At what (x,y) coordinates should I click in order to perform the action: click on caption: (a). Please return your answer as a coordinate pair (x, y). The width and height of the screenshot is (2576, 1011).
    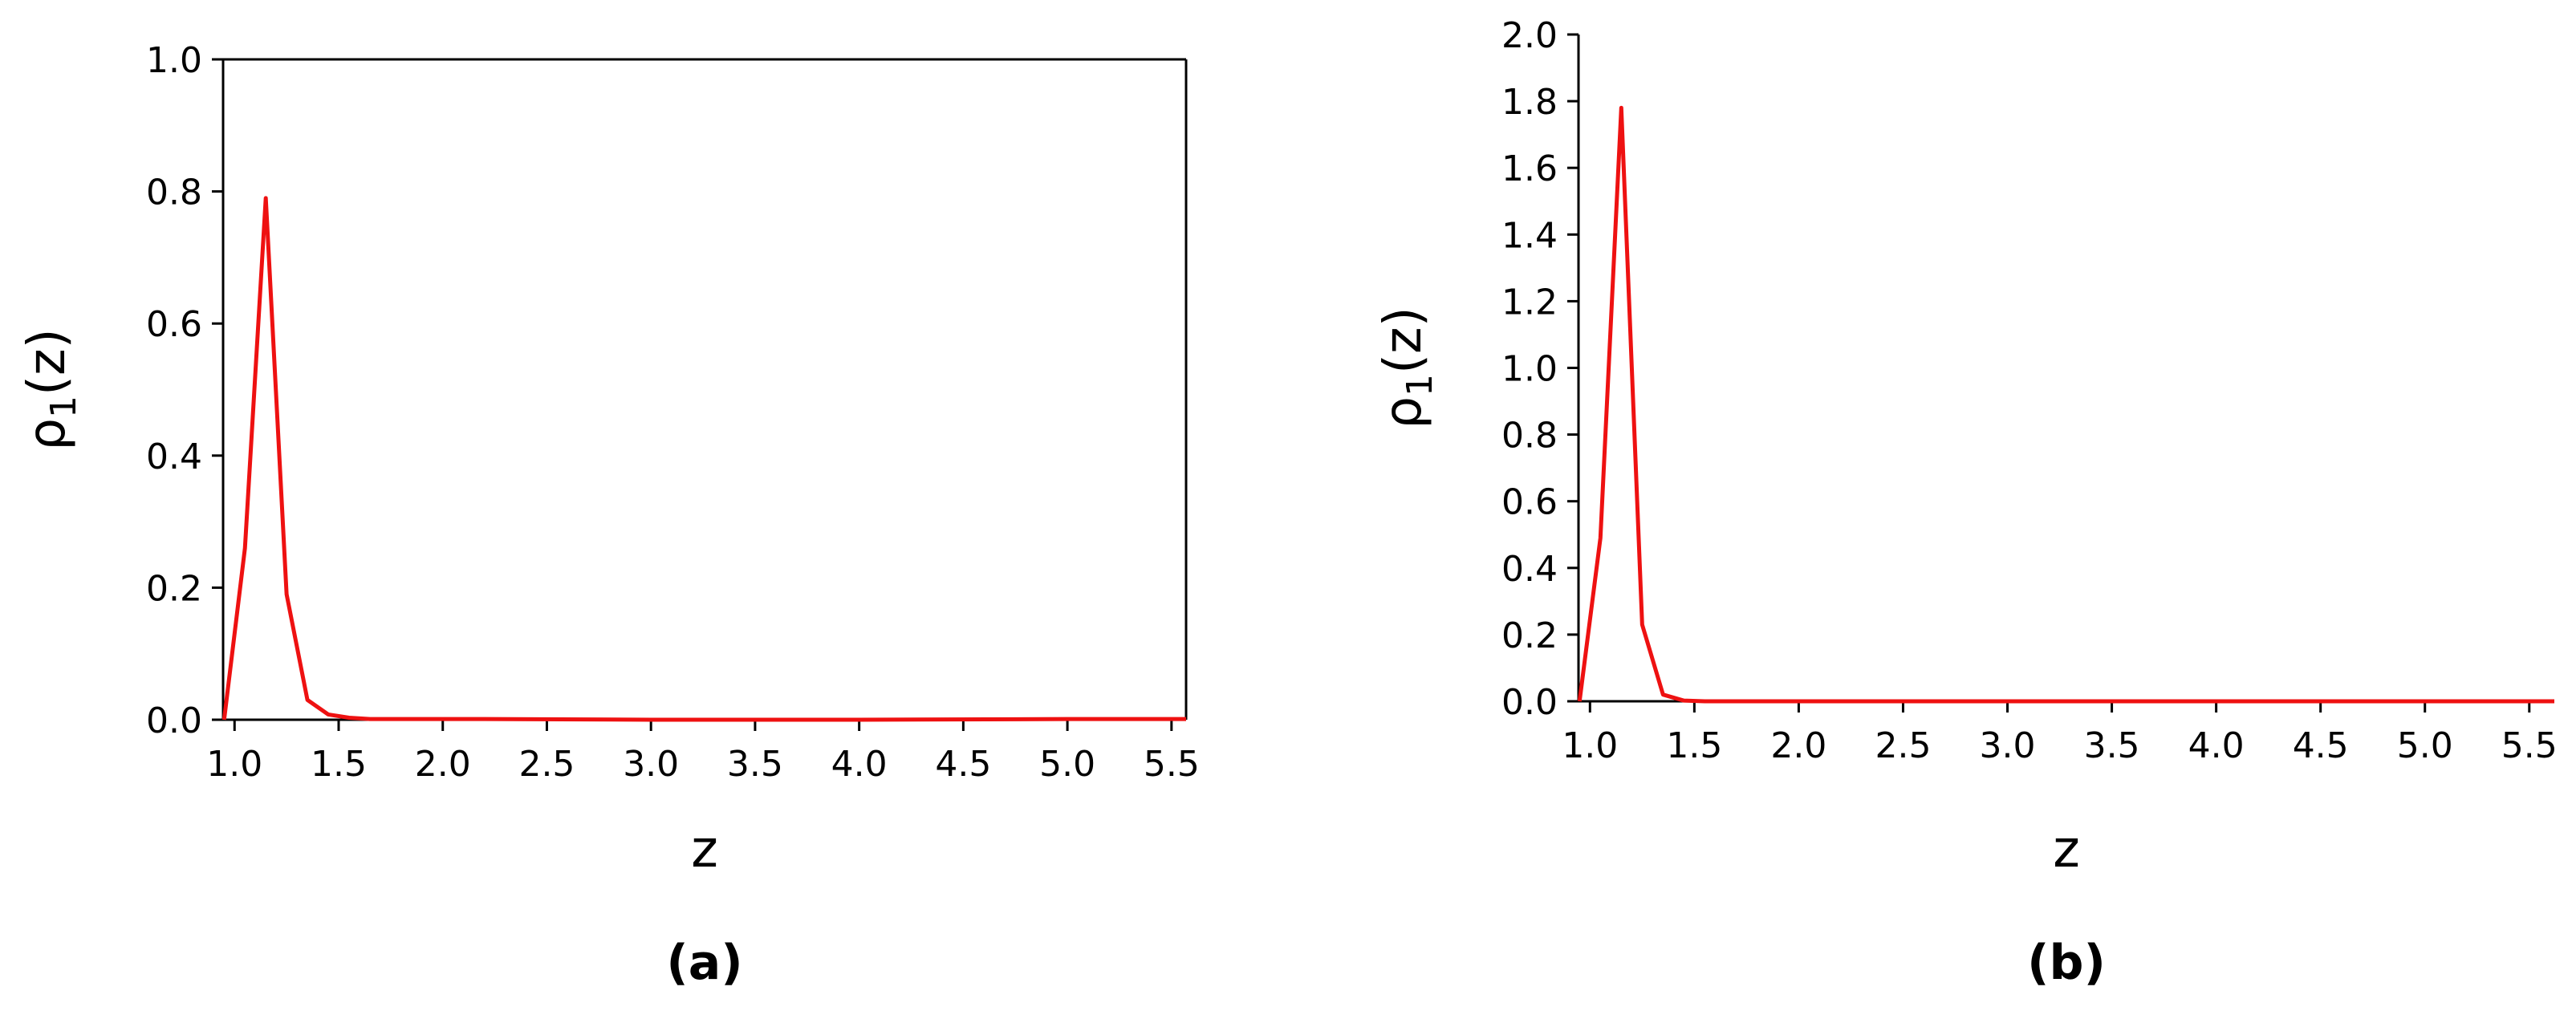
    Looking at the image, I should click on (704, 963).